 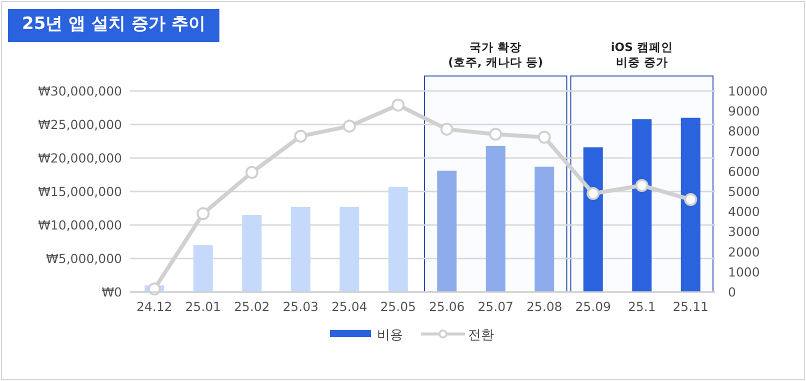 I want to click on y2-tick-label: 7000, so click(x=744, y=151).